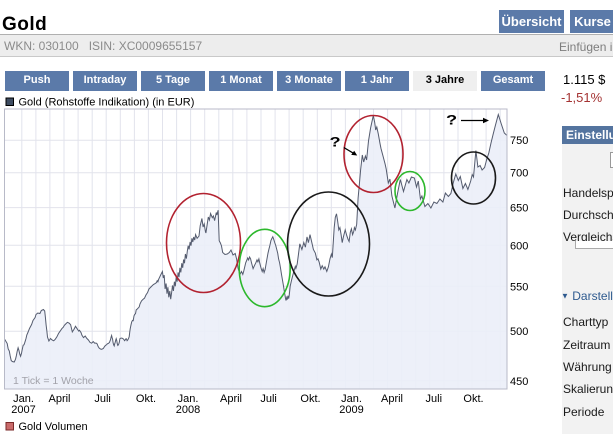  I want to click on svg-text: 450, so click(519, 382).